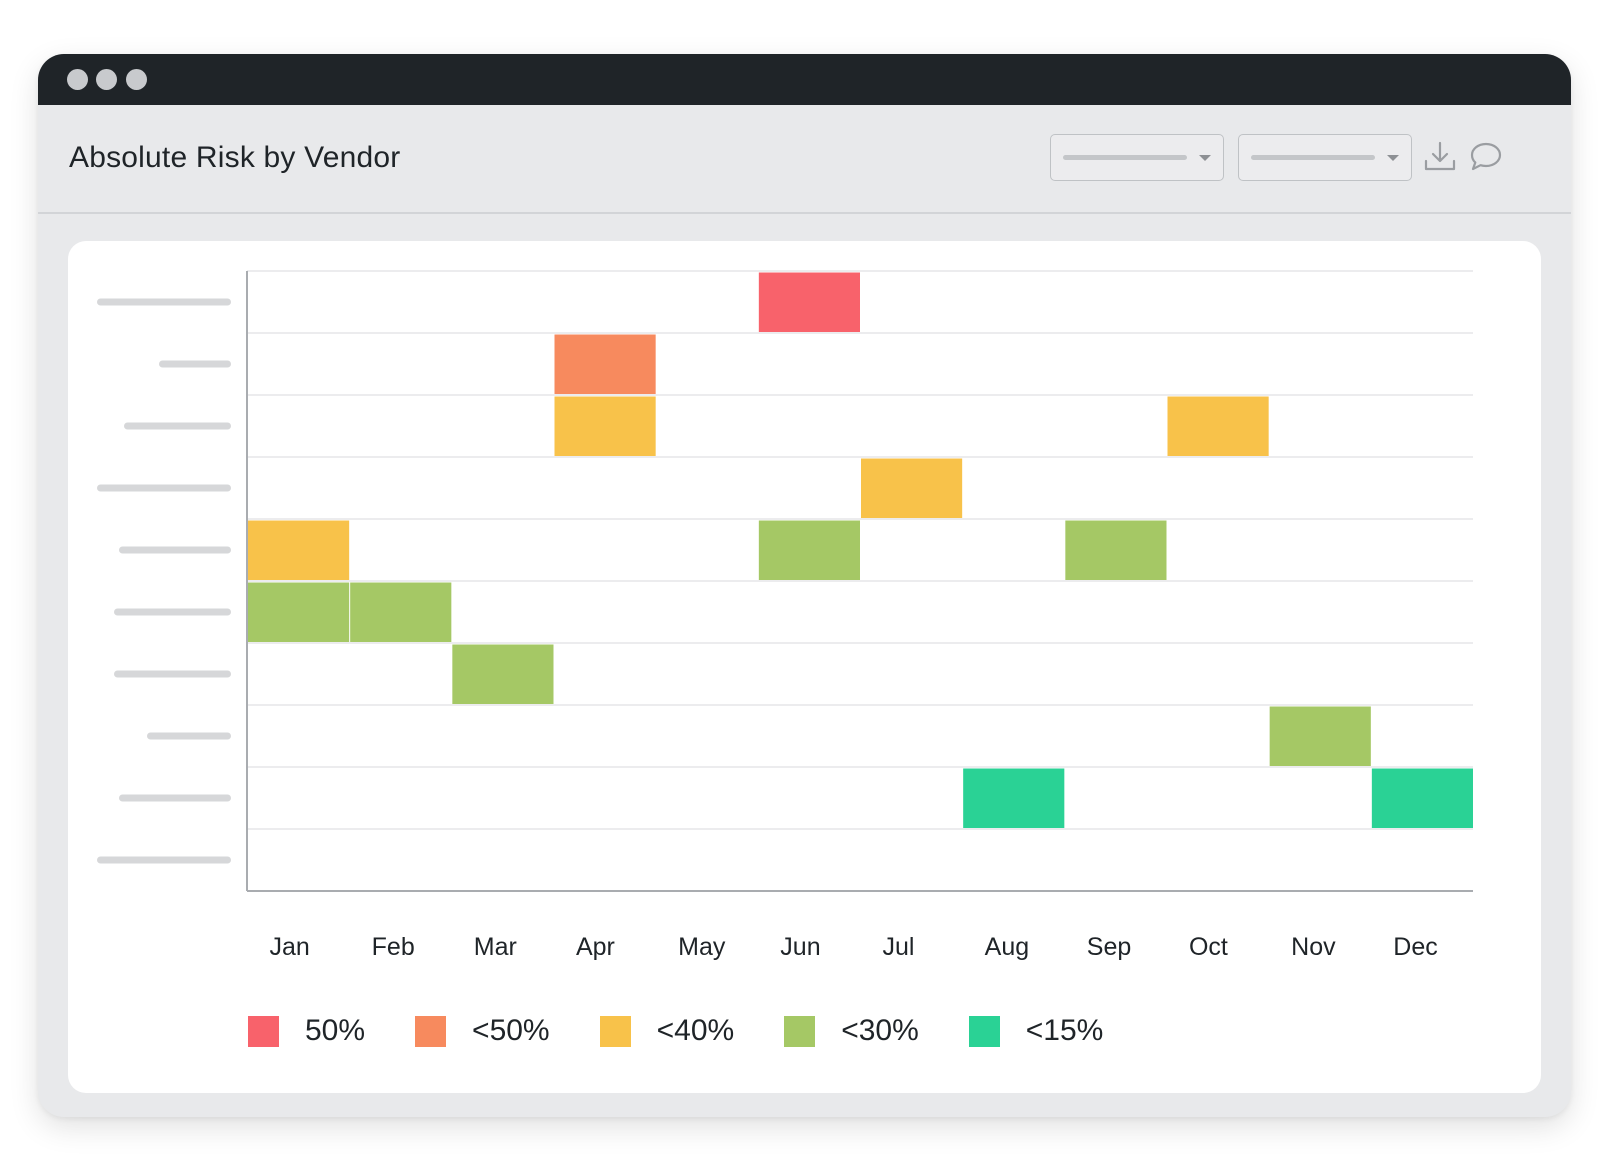 Image resolution: width=1600 pixels, height=1167 pixels. What do you see at coordinates (804, 159) in the screenshot?
I see `toolbar: Absolute Risk by Vendor` at bounding box center [804, 159].